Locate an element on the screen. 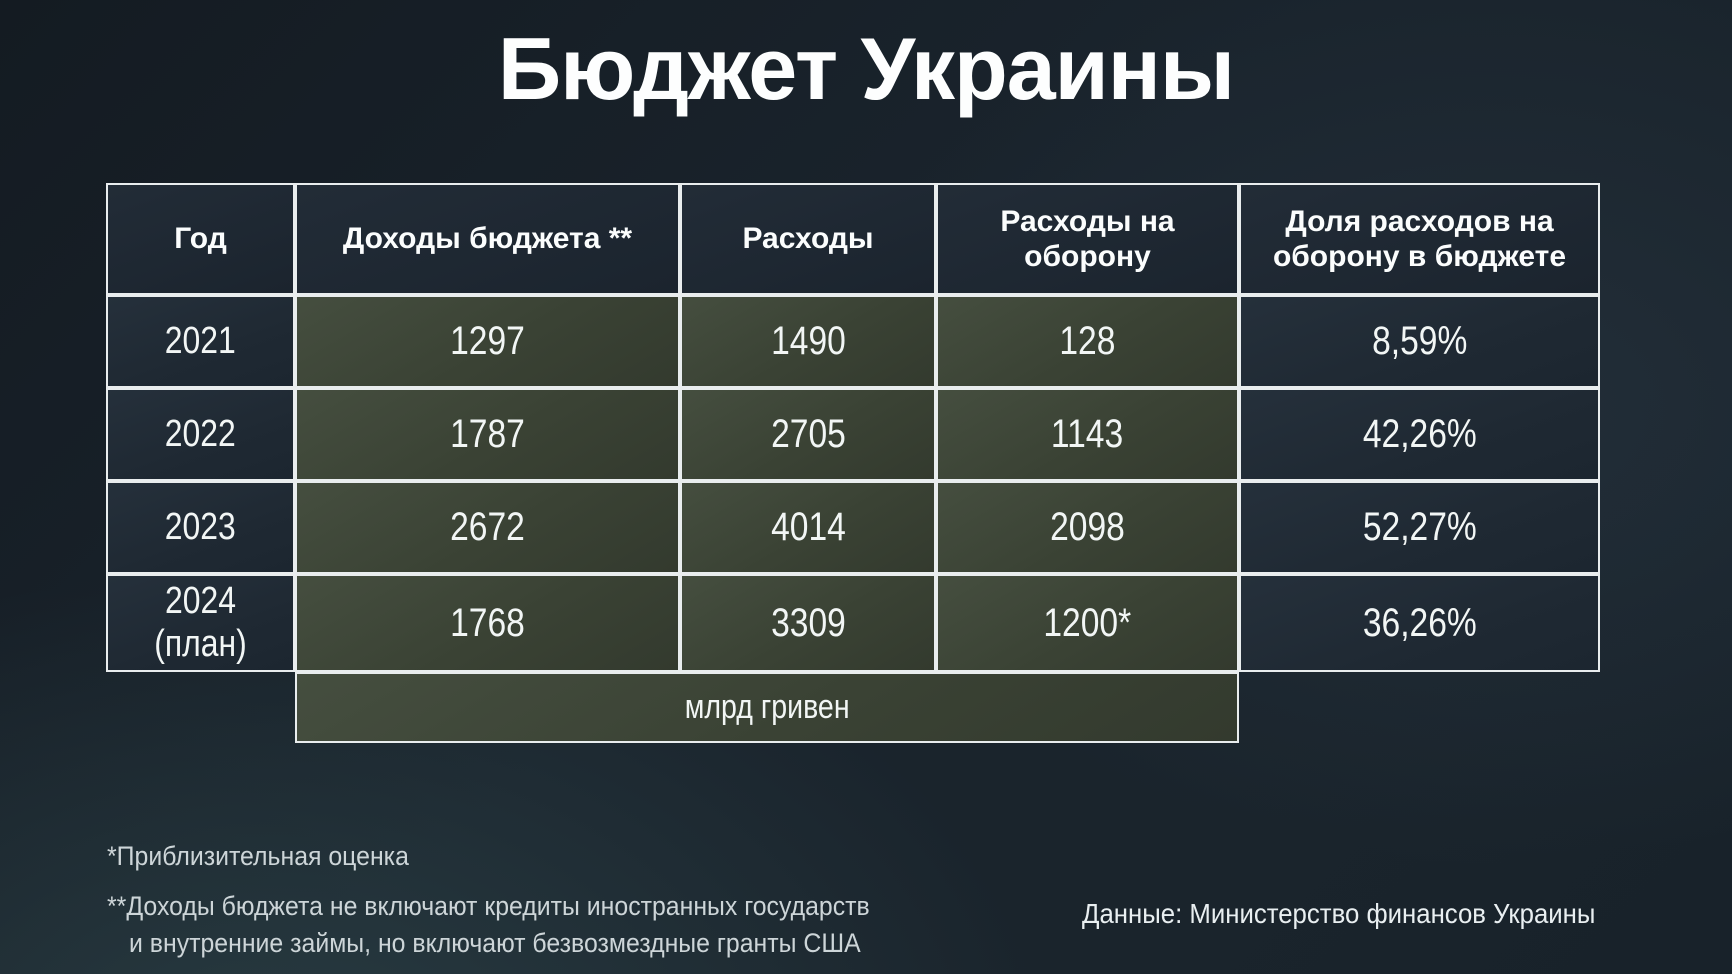  expenses-value: 3309 is located at coordinates (808, 622).